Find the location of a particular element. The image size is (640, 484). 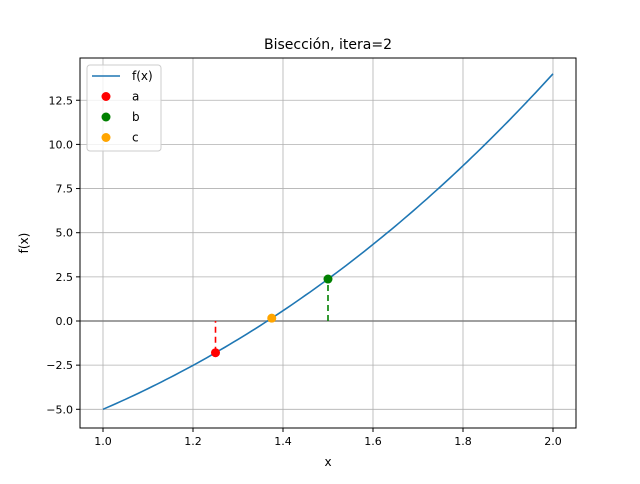

chart-title: Bisección, itera=2 is located at coordinates (328, 45).